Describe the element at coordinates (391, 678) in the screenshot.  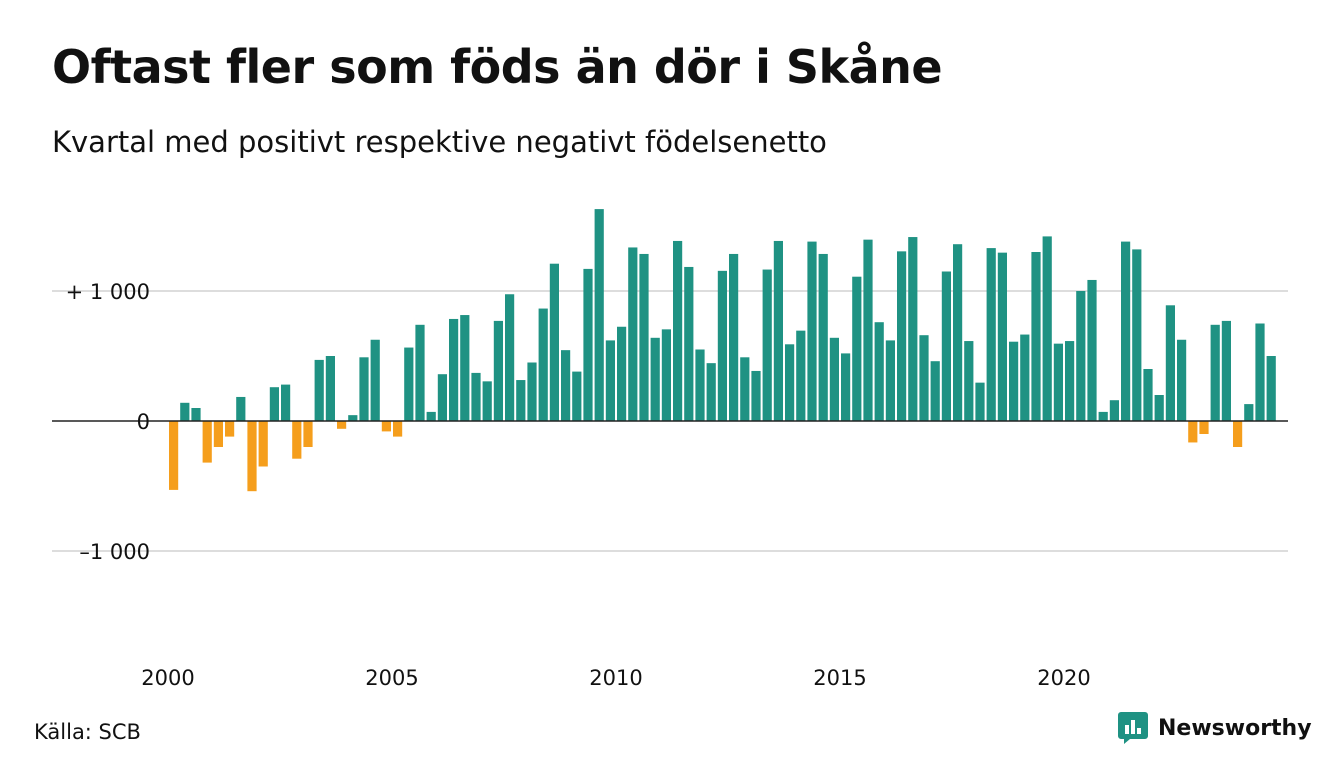
I see `x-tick-label: 2005` at that location.